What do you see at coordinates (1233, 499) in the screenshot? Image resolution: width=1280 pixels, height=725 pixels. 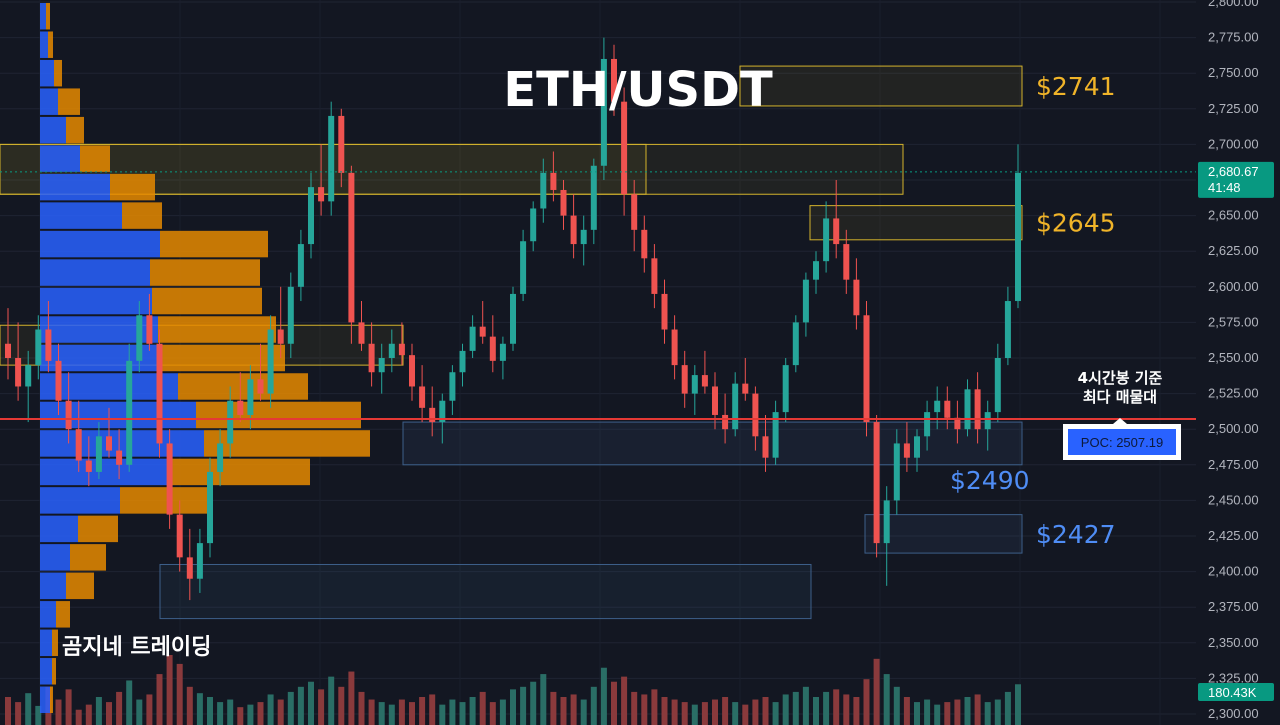 I see `axis-tick-label: 2,450.00` at bounding box center [1233, 499].